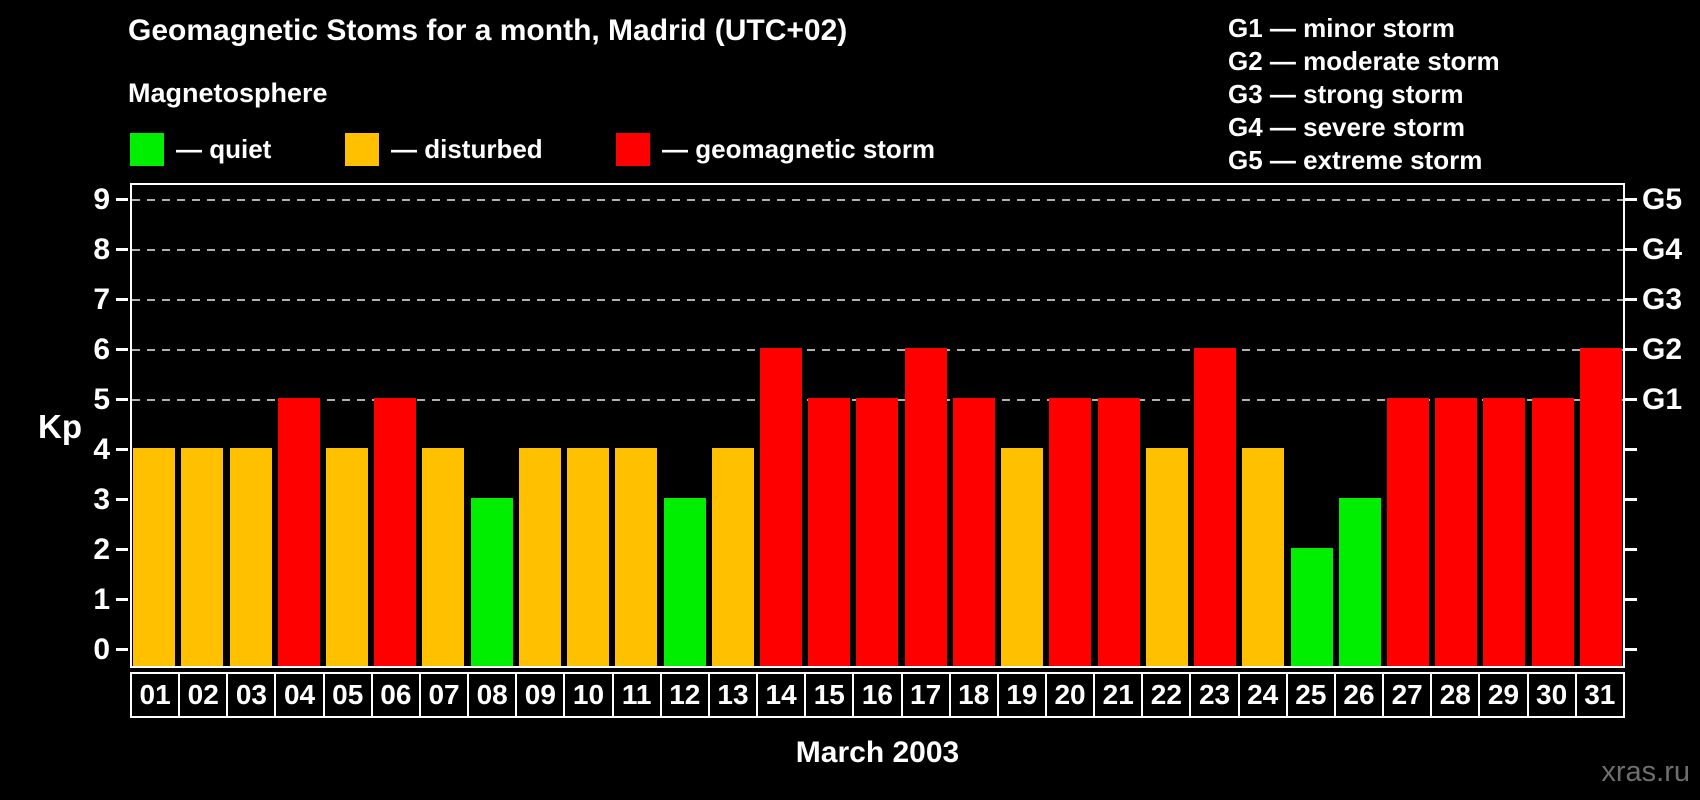 The height and width of the screenshot is (800, 1700). What do you see at coordinates (1355, 160) in the screenshot?
I see `g-scale-legend-line: G5 — extreme storm` at bounding box center [1355, 160].